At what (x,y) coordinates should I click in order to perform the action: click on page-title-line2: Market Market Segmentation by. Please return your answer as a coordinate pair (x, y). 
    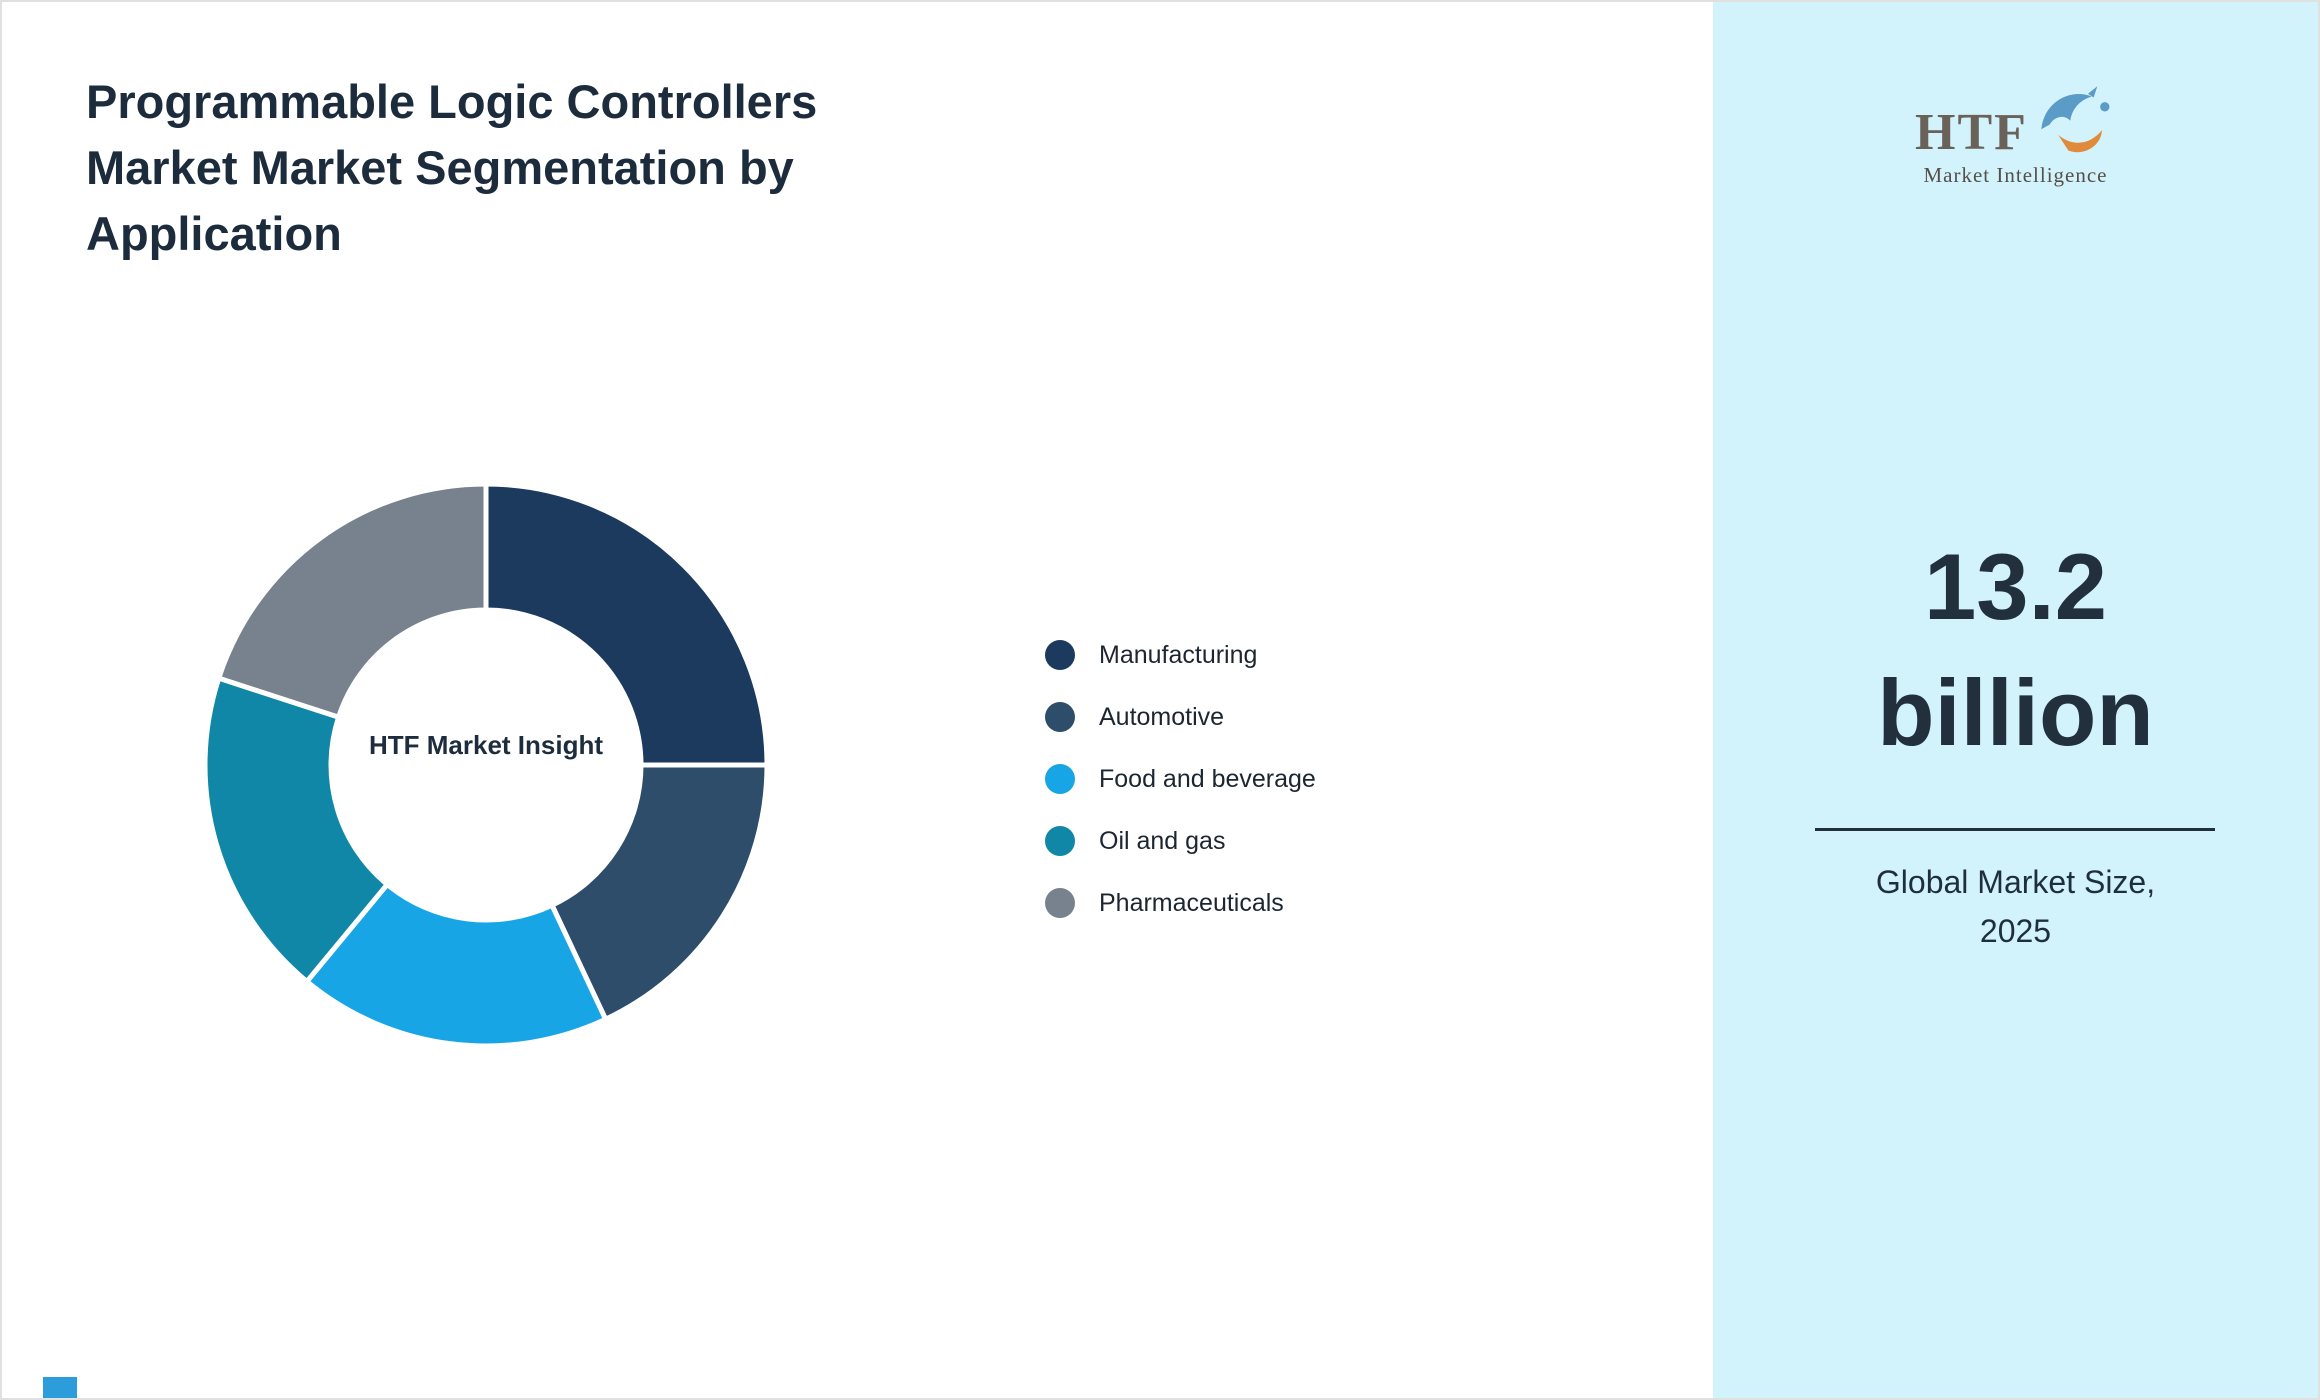
    Looking at the image, I should click on (440, 168).